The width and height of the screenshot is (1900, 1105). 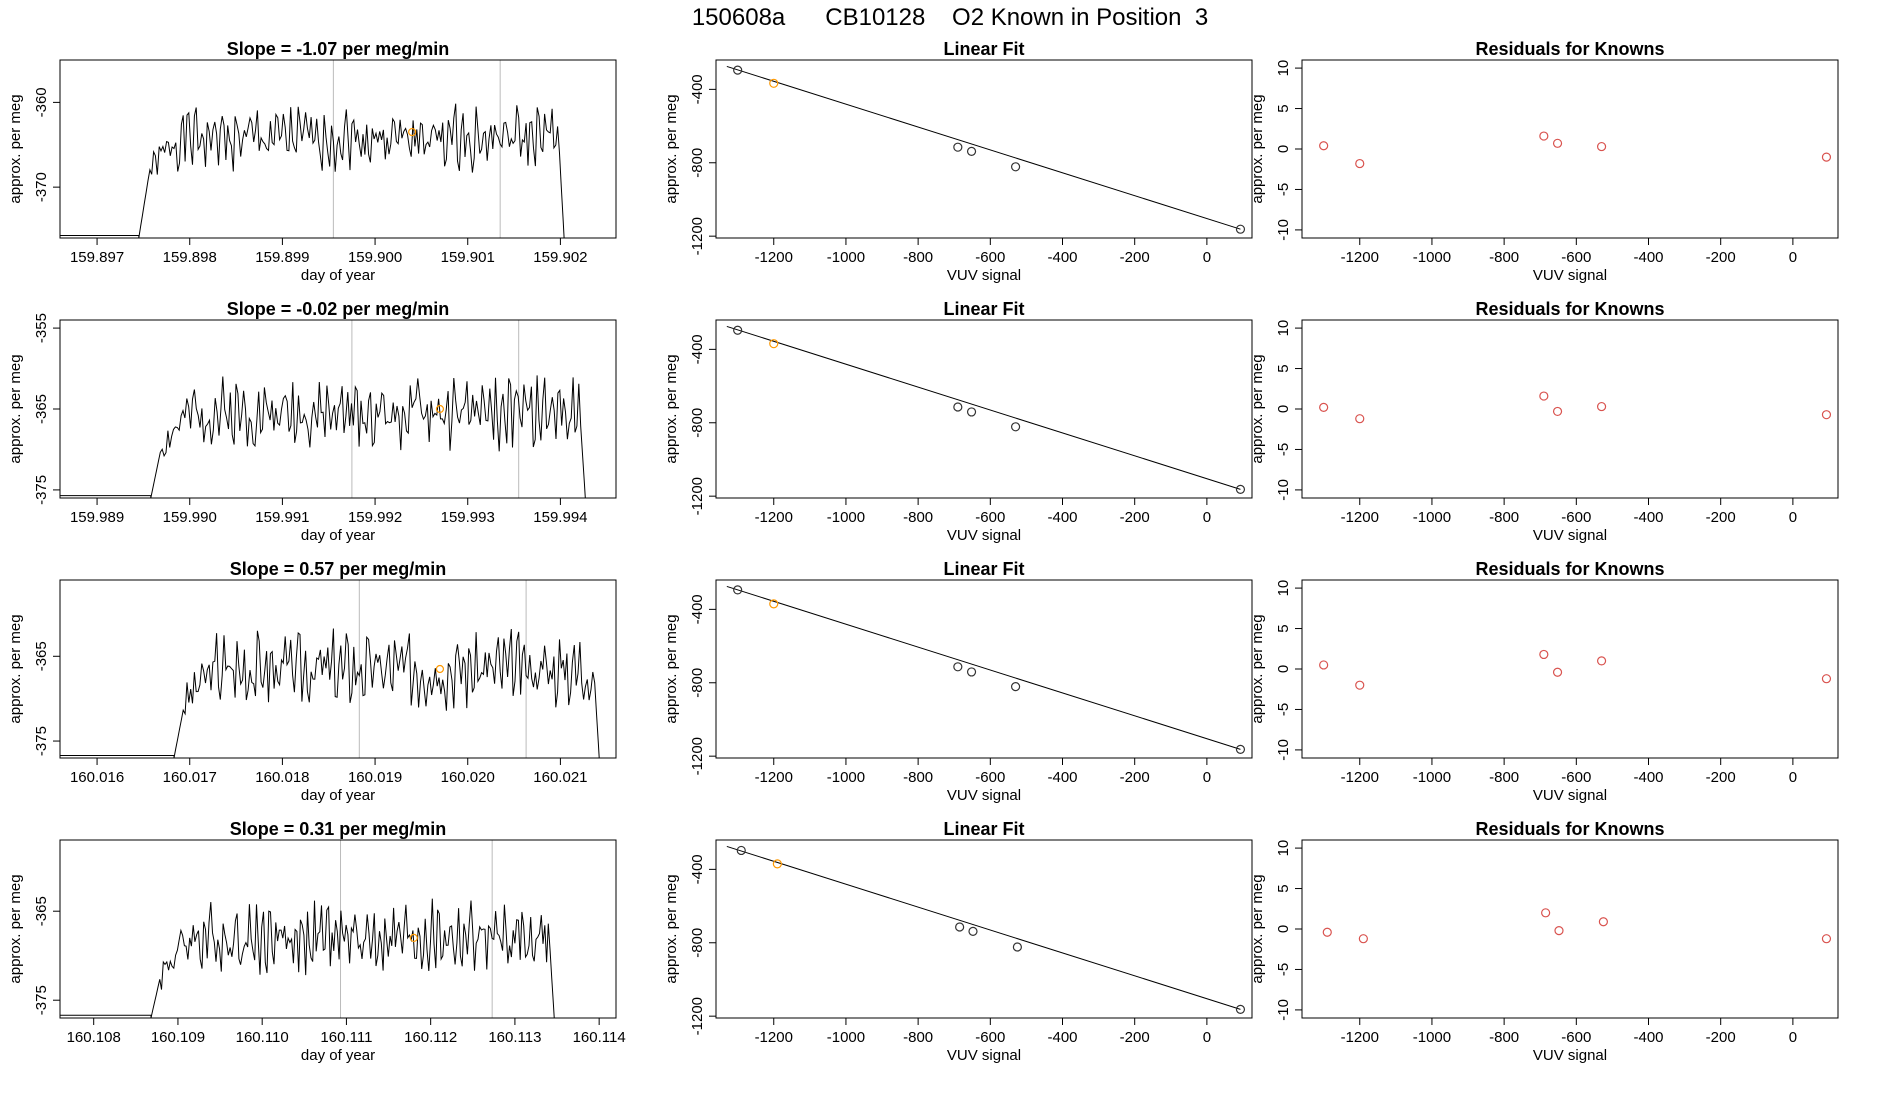 What do you see at coordinates (1283, 628) in the screenshot?
I see `y-tick-label: 5` at bounding box center [1283, 628].